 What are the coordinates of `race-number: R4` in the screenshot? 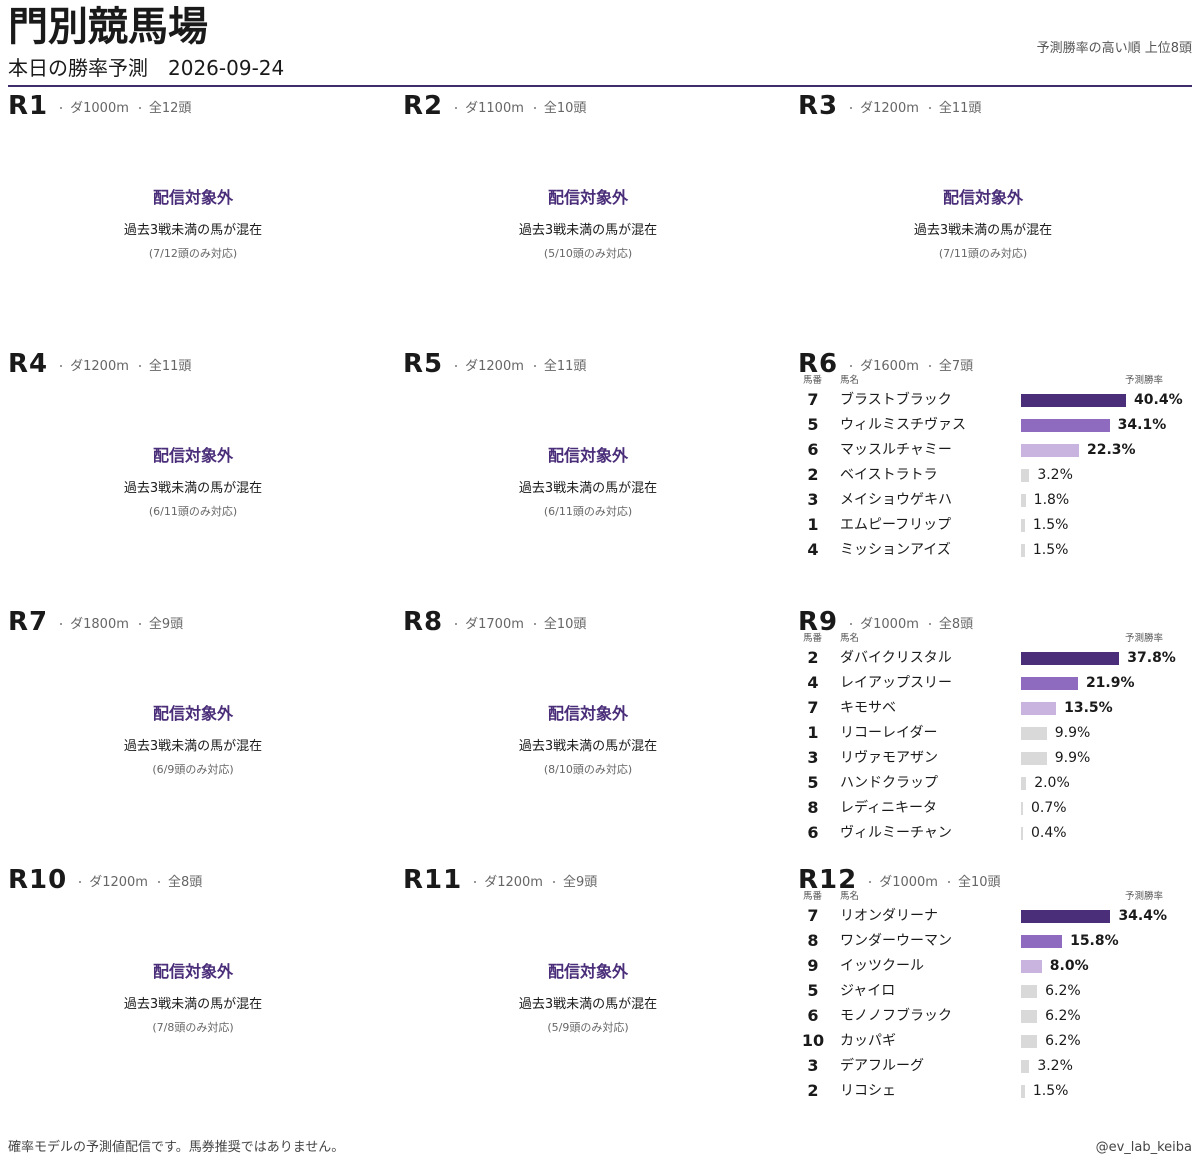 It's located at (28, 364).